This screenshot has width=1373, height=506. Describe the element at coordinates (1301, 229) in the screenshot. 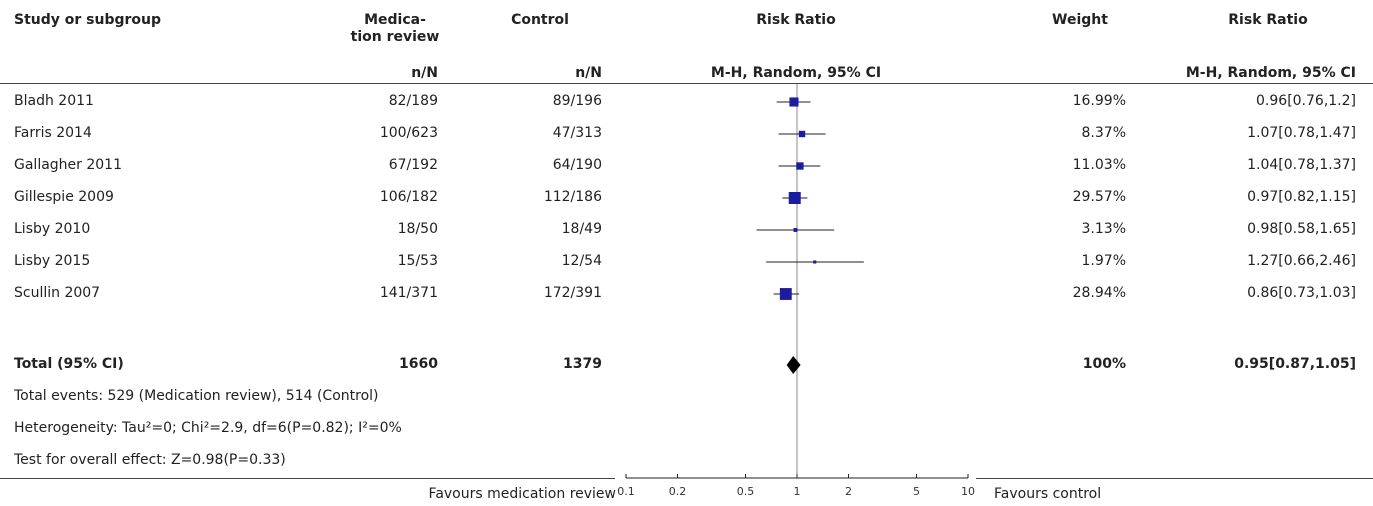

I see `study-rr: 0.98[0.58,1.65]` at that location.